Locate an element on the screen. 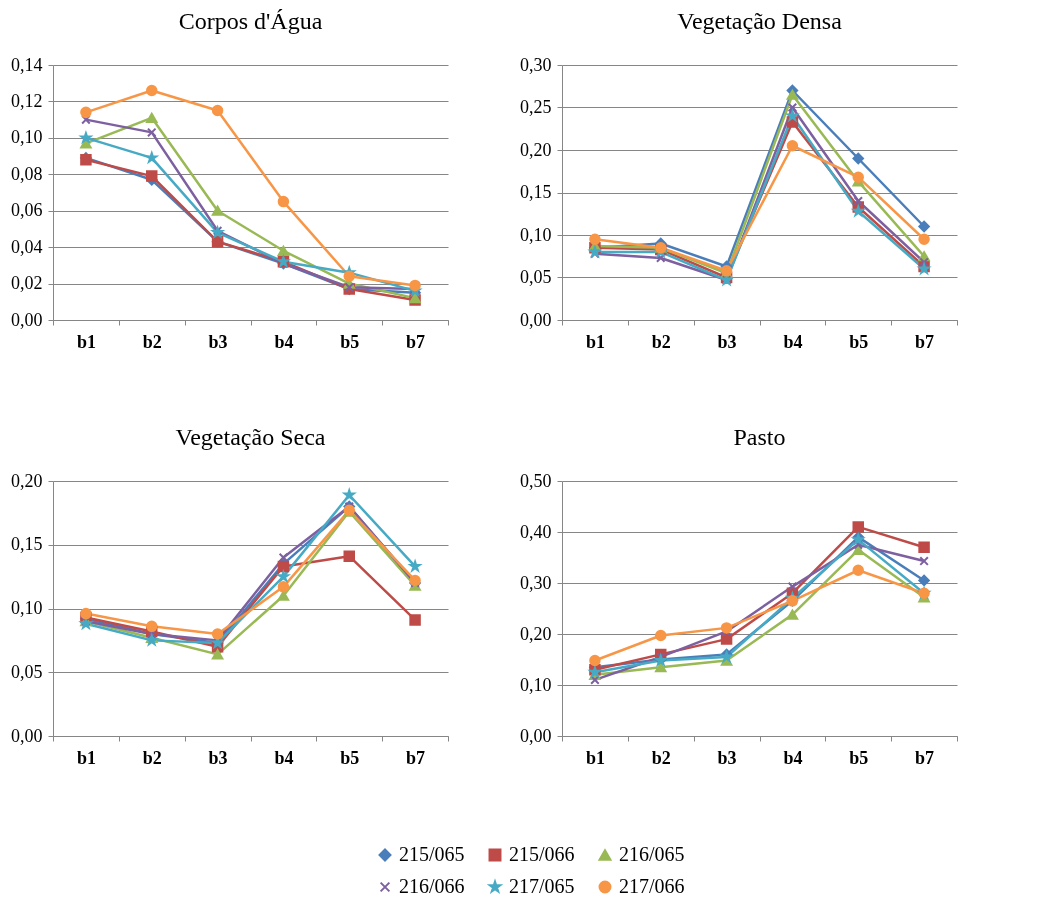 This screenshot has width=1058, height=920. y-tick-label: 0,14 is located at coordinates (27, 64).